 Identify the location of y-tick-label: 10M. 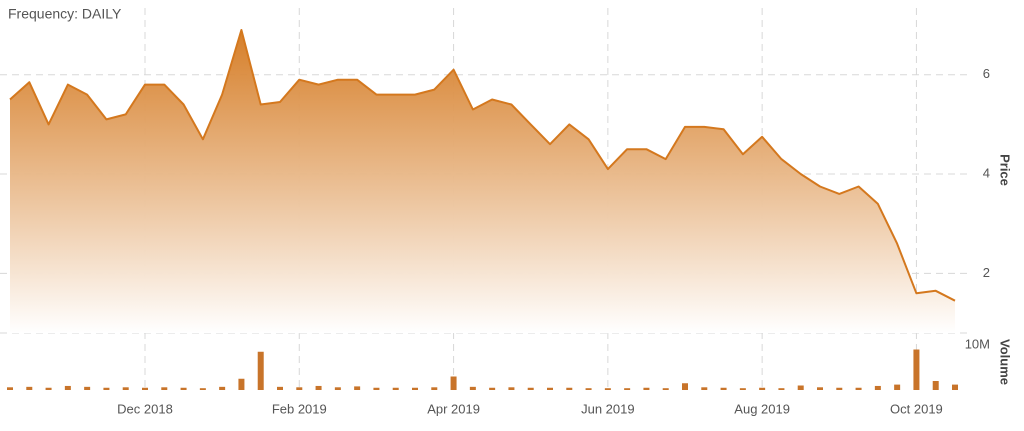
(977, 343).